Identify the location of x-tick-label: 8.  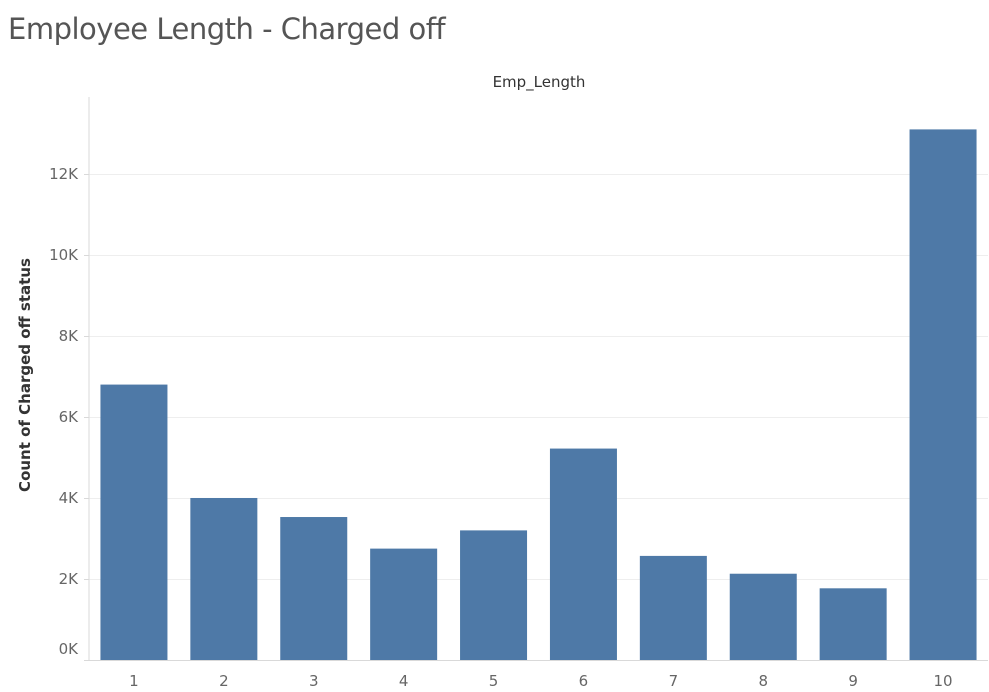
(763, 681).